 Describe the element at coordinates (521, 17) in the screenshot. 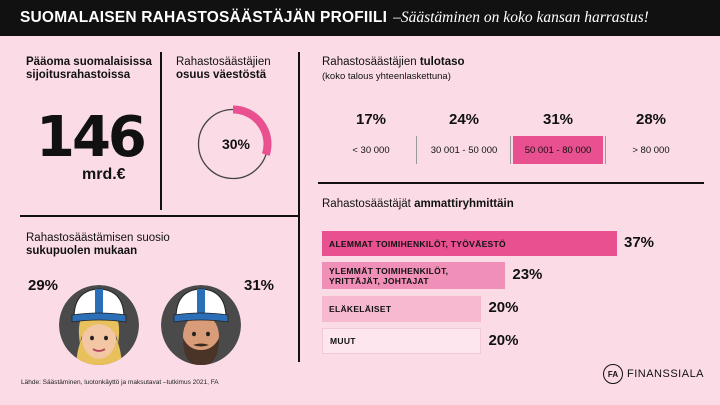

I see `page-subtitle: –Säästäminen on koko kansan harrastus!` at that location.